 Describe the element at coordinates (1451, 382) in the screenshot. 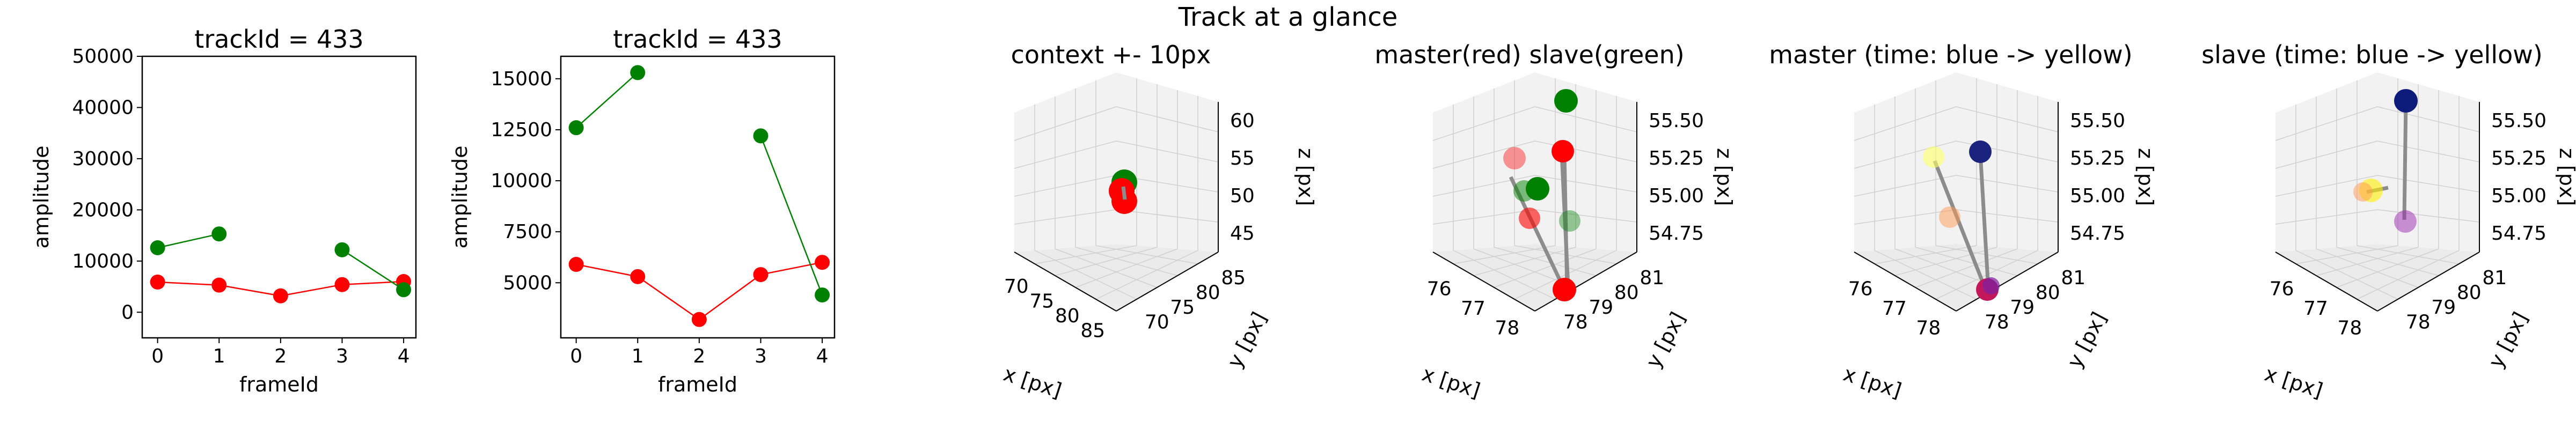

I see `x-axis-label: x [px]` at that location.